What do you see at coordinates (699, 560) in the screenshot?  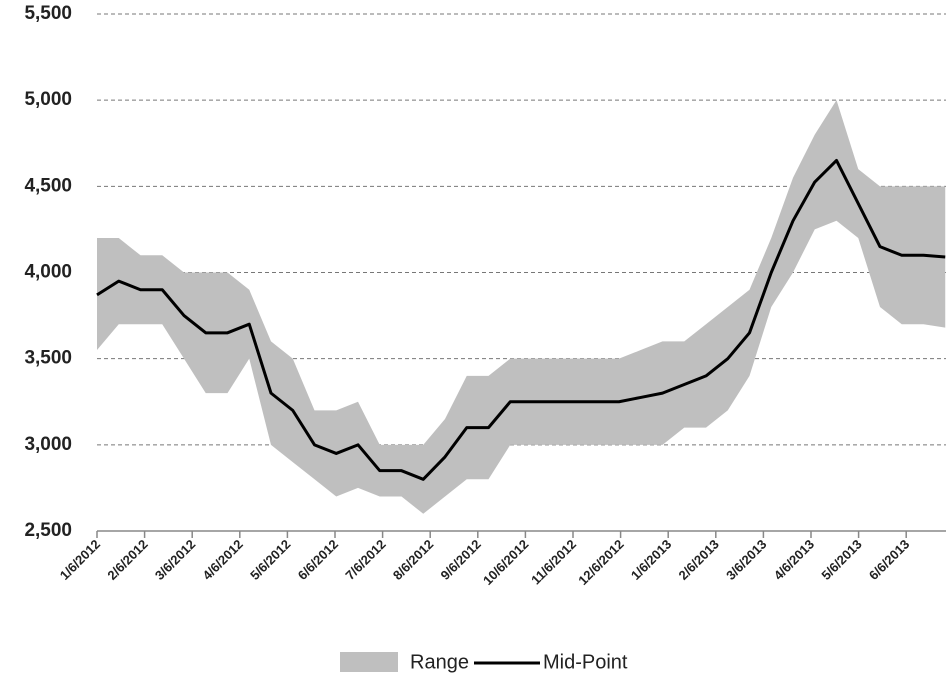 I see `x-tick-label: 2/6/2013` at bounding box center [699, 560].